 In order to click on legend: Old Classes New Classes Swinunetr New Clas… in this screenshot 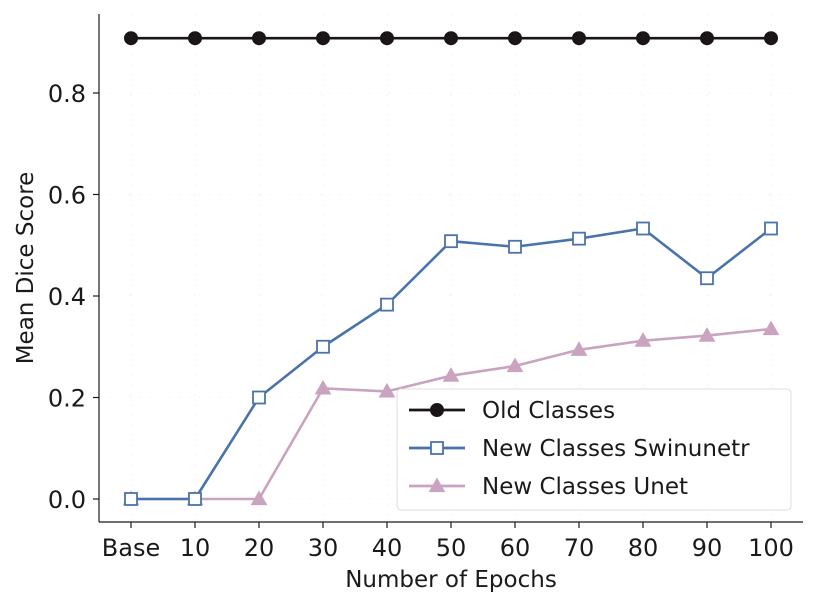, I will do `click(594, 449)`.